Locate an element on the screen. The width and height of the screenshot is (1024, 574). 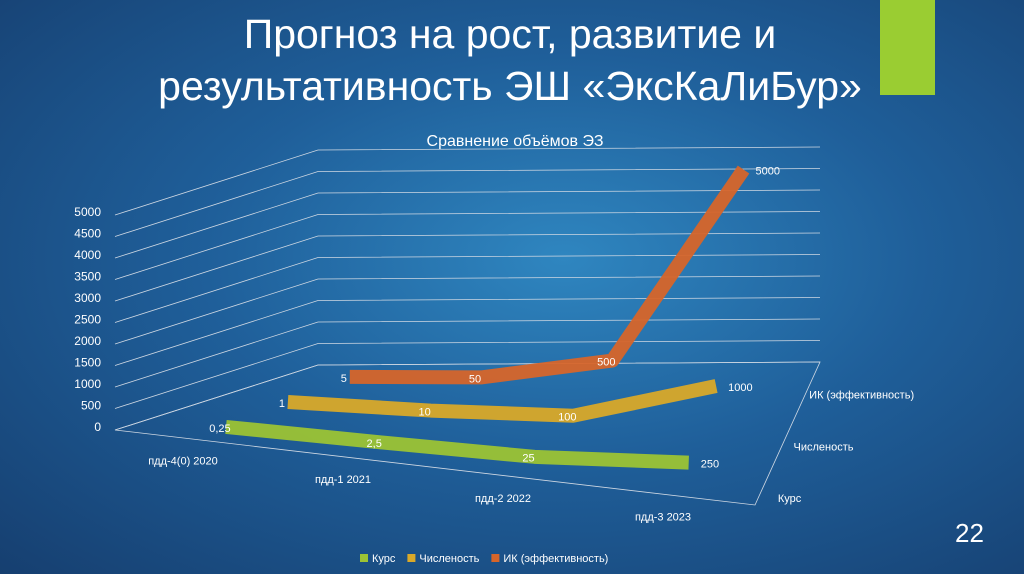
y-tick-label: 0 is located at coordinates (97, 427).